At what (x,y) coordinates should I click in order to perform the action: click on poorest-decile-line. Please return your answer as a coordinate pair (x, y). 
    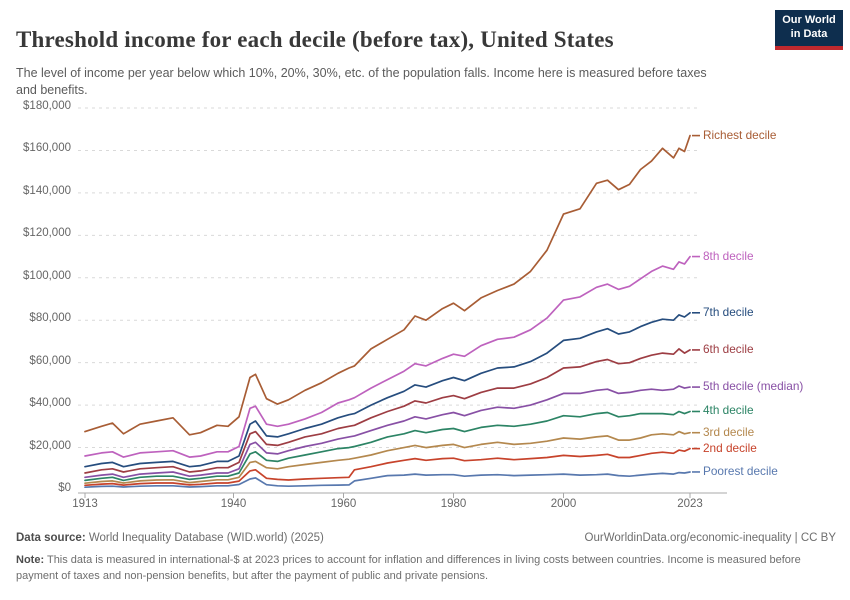
    Looking at the image, I should click on (387, 480).